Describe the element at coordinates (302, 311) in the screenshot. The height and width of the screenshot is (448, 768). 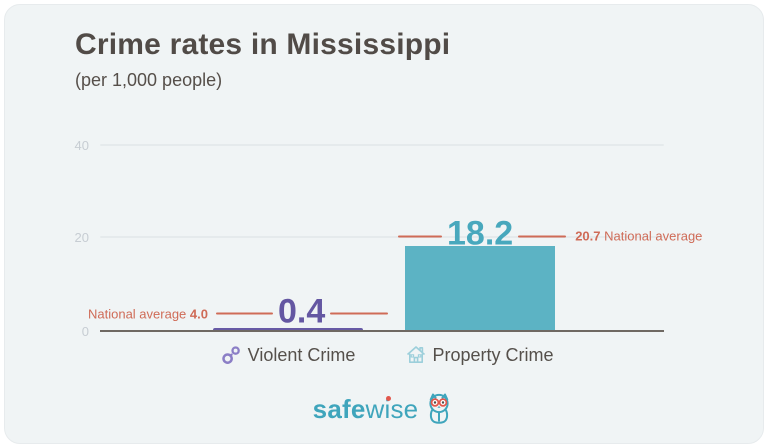
I see `bar-value-violent: 0.4` at that location.